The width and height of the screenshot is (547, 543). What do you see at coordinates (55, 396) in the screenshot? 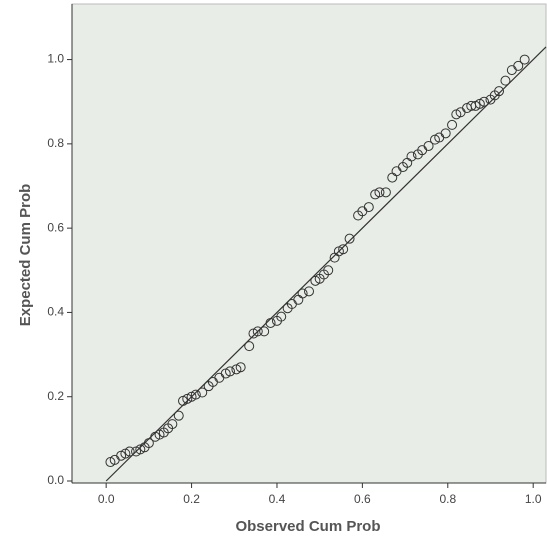
I see `y-tick-label: 0.2` at bounding box center [55, 396].